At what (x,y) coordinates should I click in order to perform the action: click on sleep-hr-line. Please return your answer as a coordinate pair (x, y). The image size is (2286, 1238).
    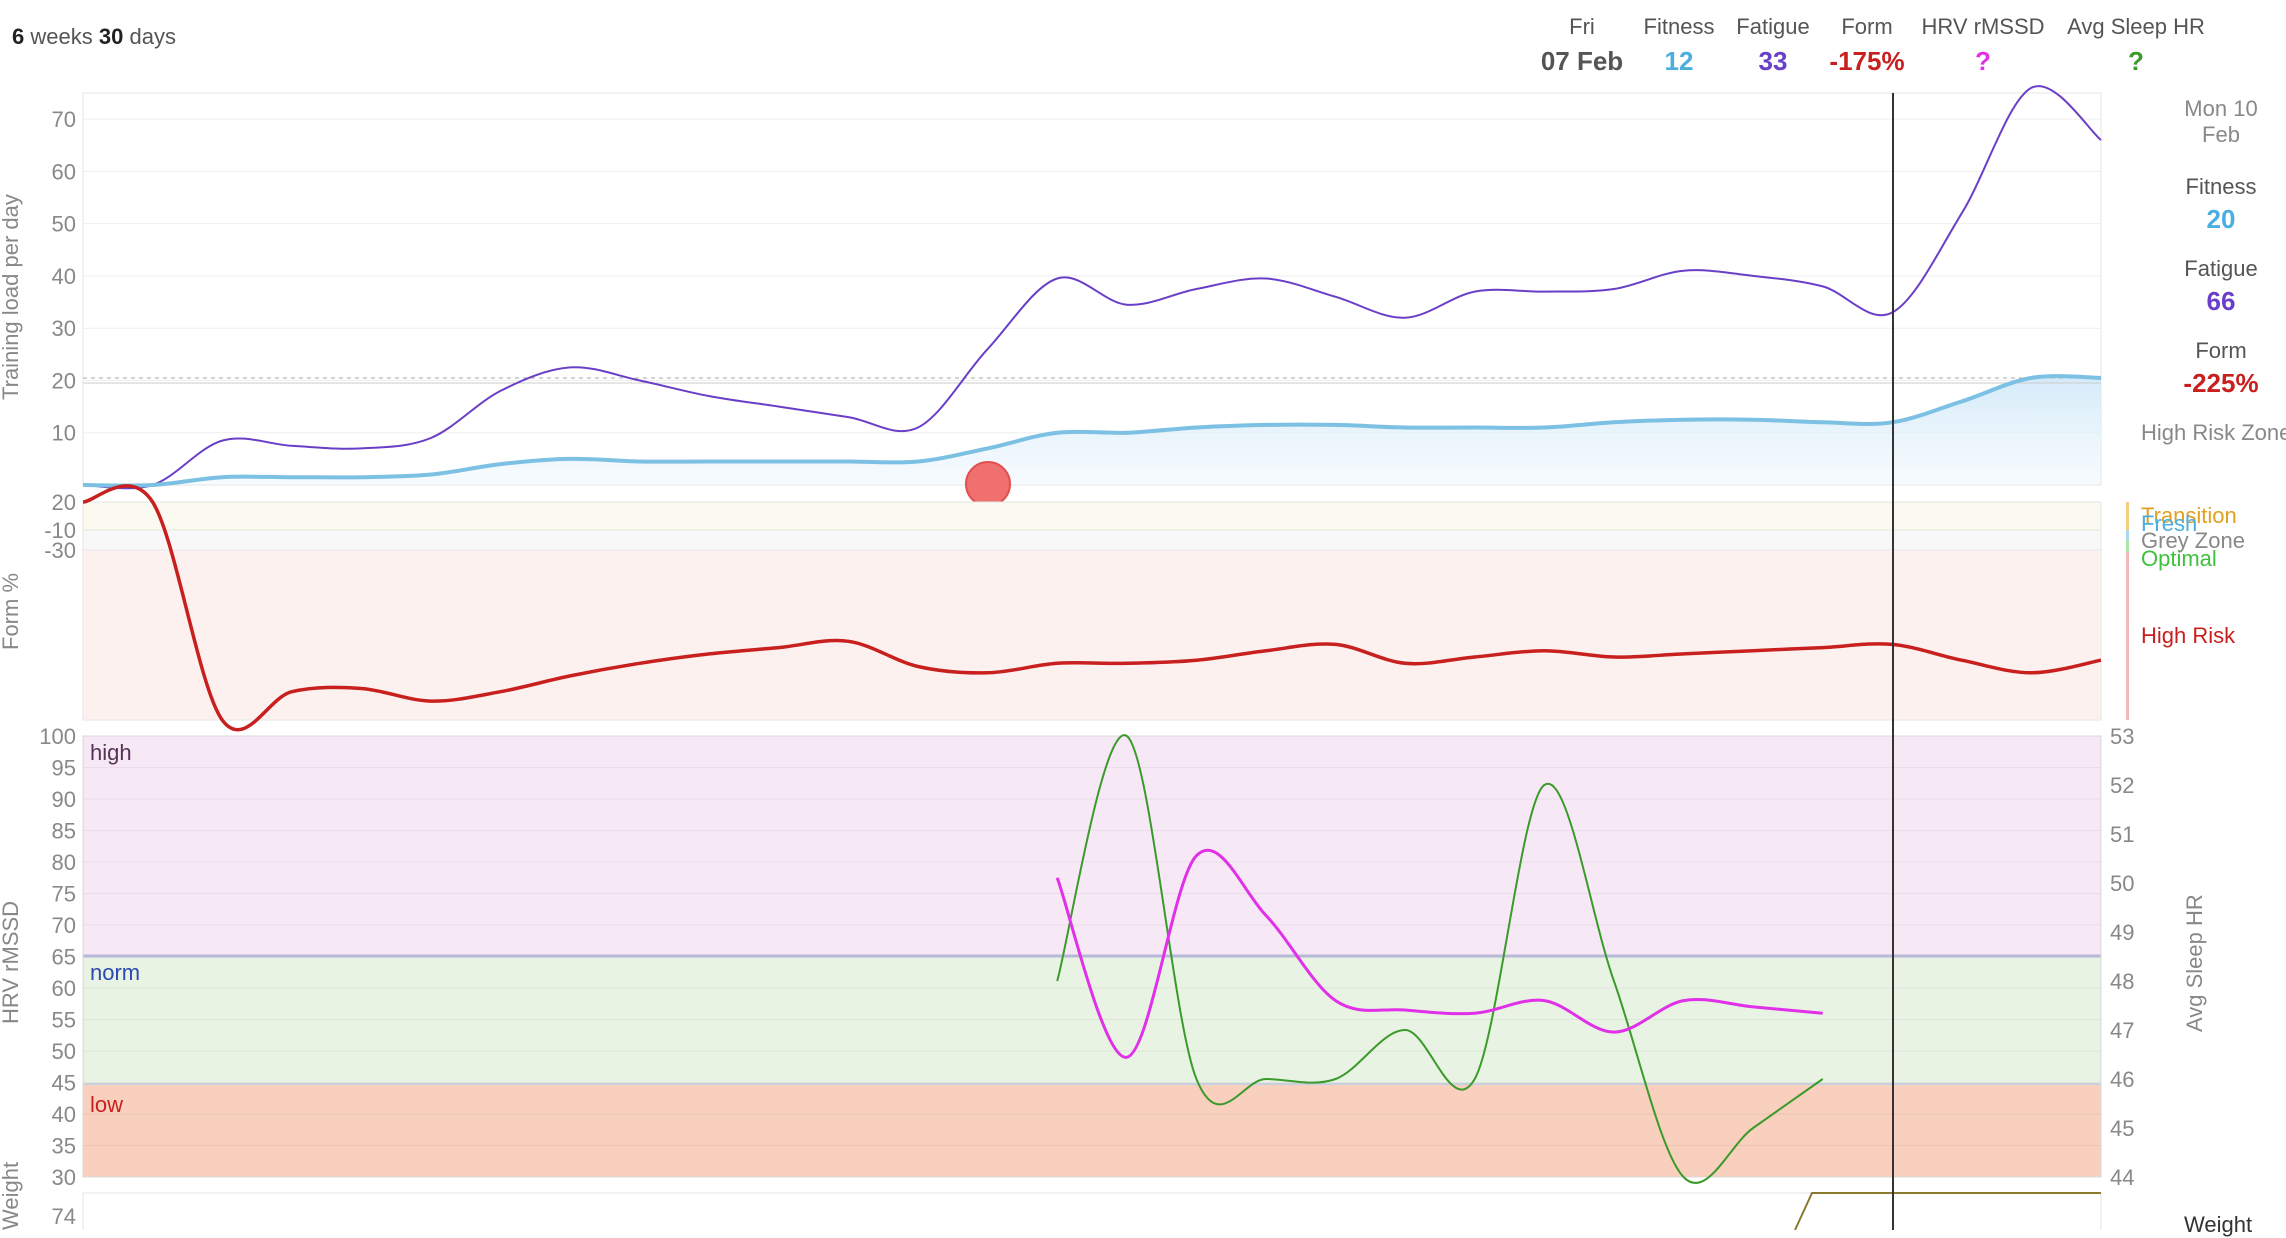
    Looking at the image, I should click on (1440, 959).